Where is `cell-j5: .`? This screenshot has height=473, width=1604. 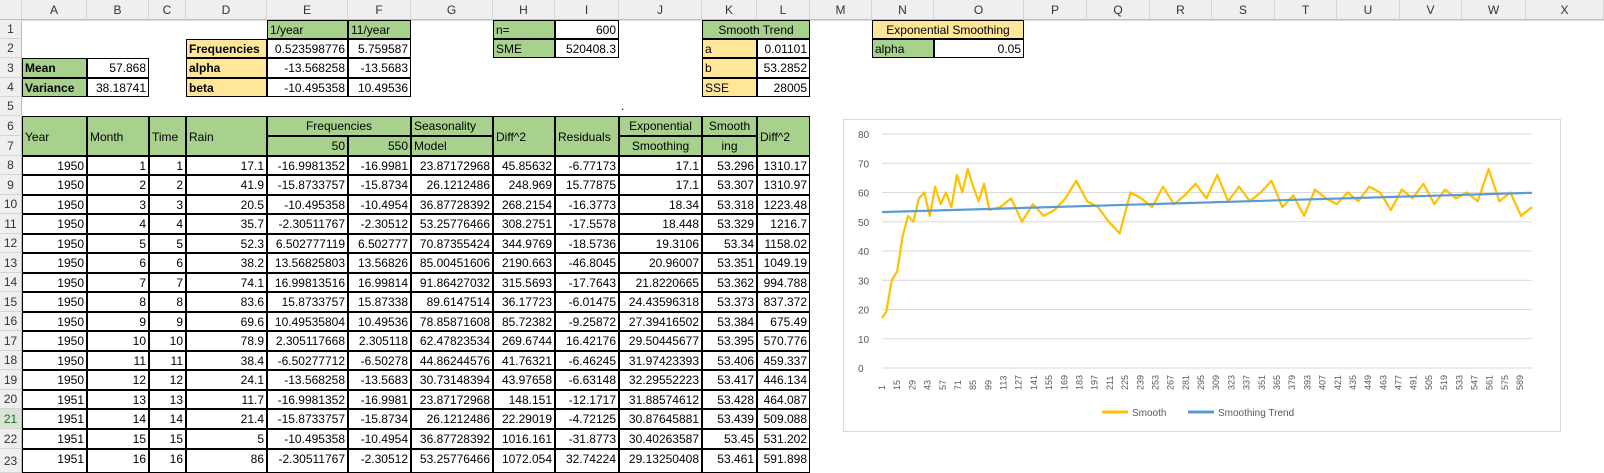
cell-j5: . is located at coordinates (660, 106).